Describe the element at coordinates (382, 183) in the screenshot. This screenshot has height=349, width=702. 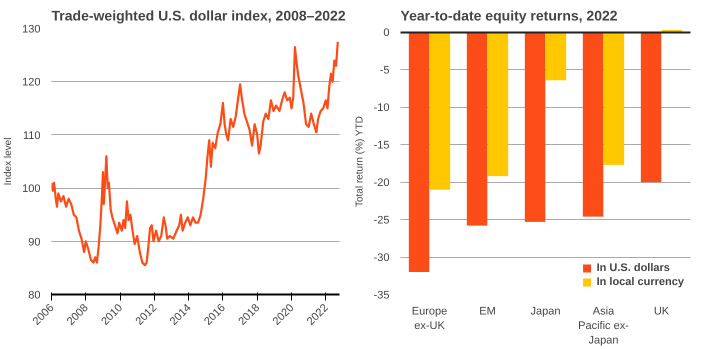
I see `y-tick-label: -20` at that location.